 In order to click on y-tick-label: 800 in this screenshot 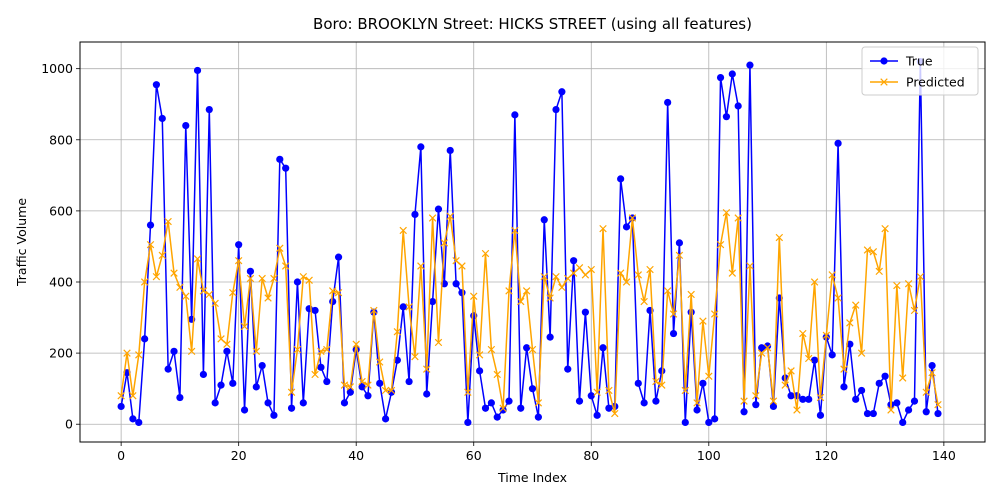, I will do `click(61, 139)`.